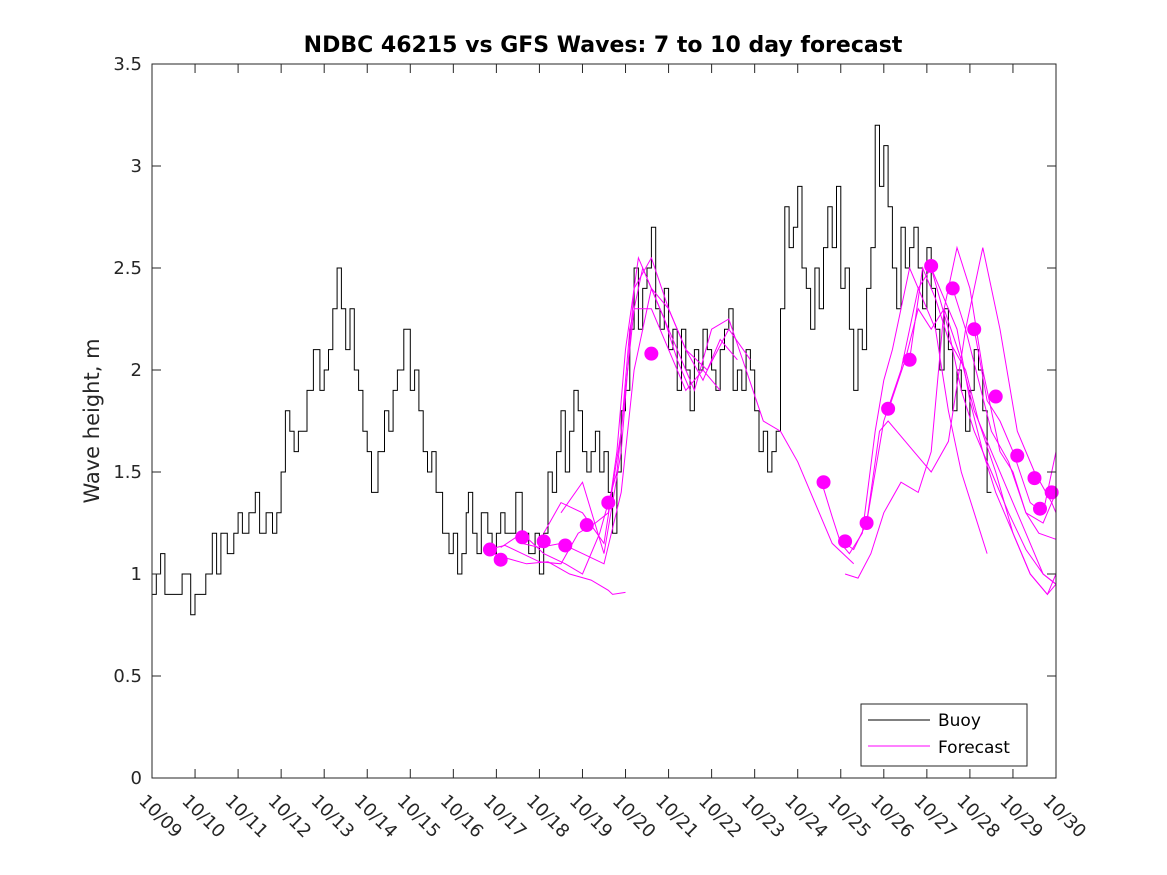 Image resolution: width=1167 pixels, height=875 pixels. I want to click on y-tick-label: 3.5, so click(127, 64).